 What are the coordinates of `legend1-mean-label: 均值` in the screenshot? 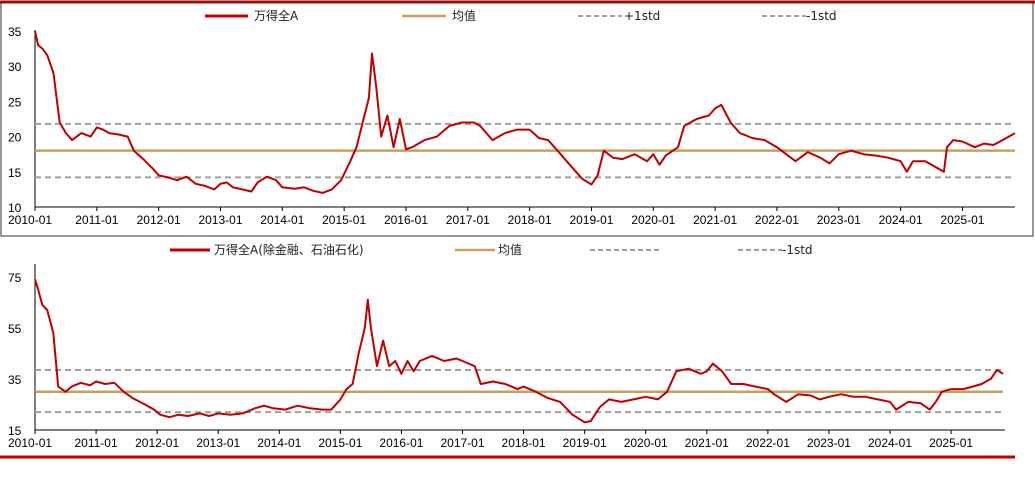 It's located at (464, 15).